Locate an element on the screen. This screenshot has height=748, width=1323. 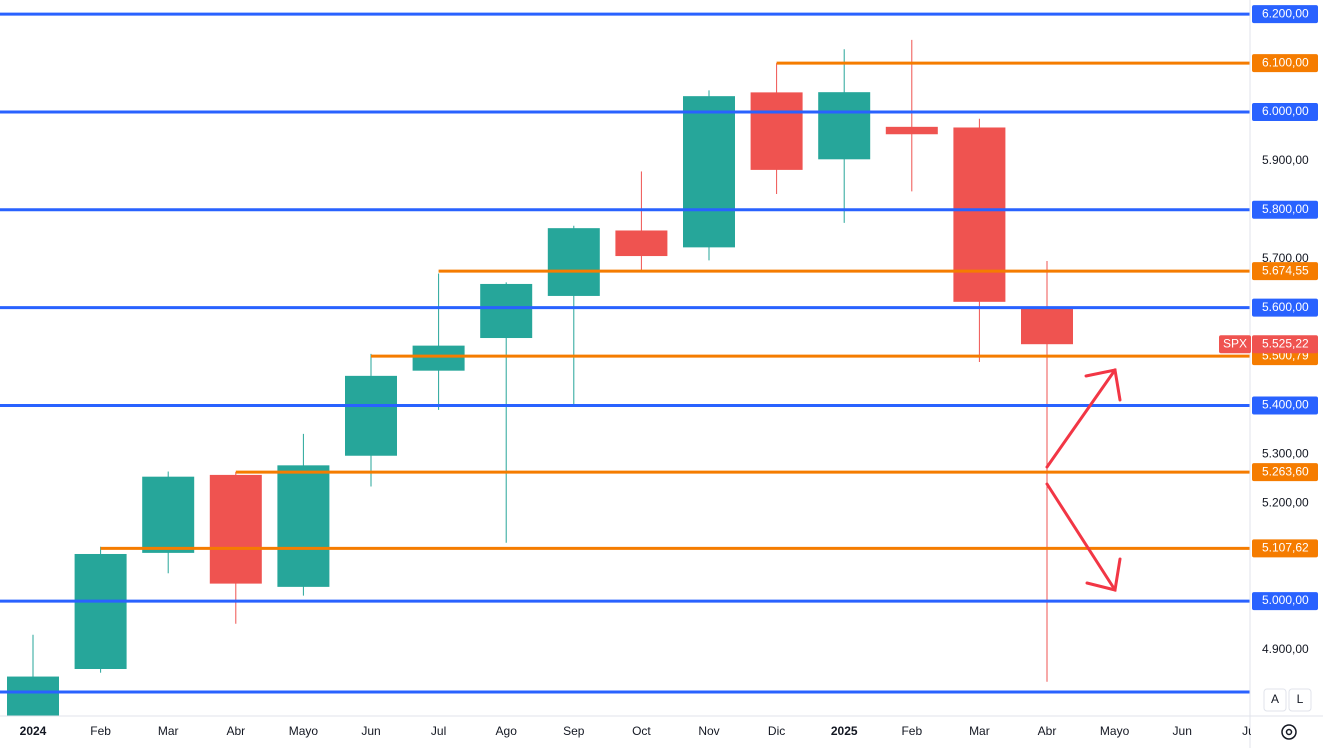
scale-button: L is located at coordinates (1300, 700).